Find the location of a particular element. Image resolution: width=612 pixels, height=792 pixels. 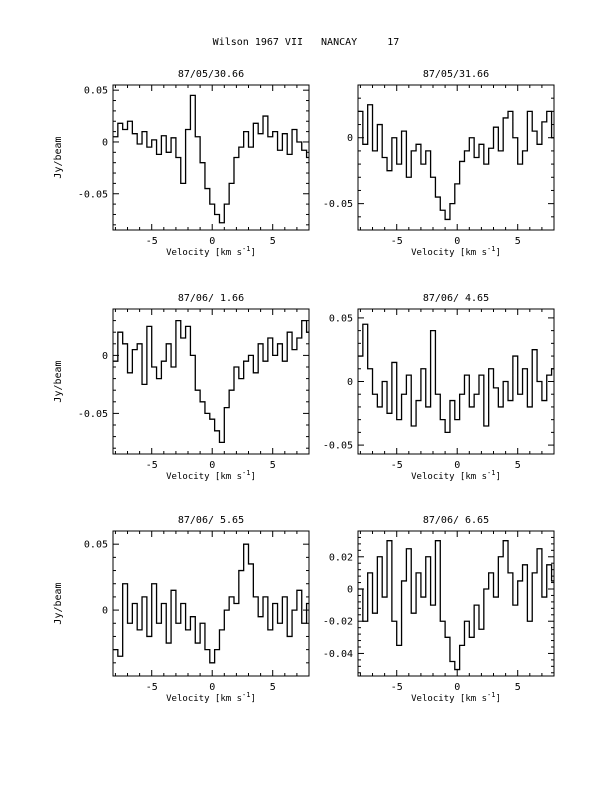

panel-title: 87/05/30.66 is located at coordinates (211, 74).